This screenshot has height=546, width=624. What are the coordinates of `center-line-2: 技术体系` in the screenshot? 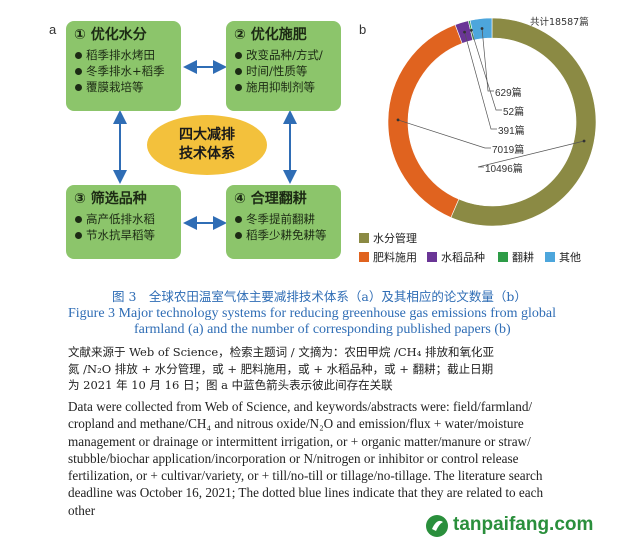 It's located at (207, 154).